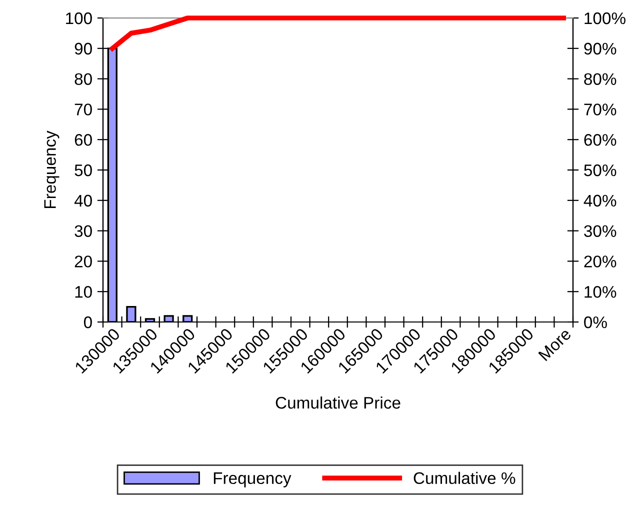 The width and height of the screenshot is (640, 510). What do you see at coordinates (83, 231) in the screenshot?
I see `y-tick-label: 30` at bounding box center [83, 231].